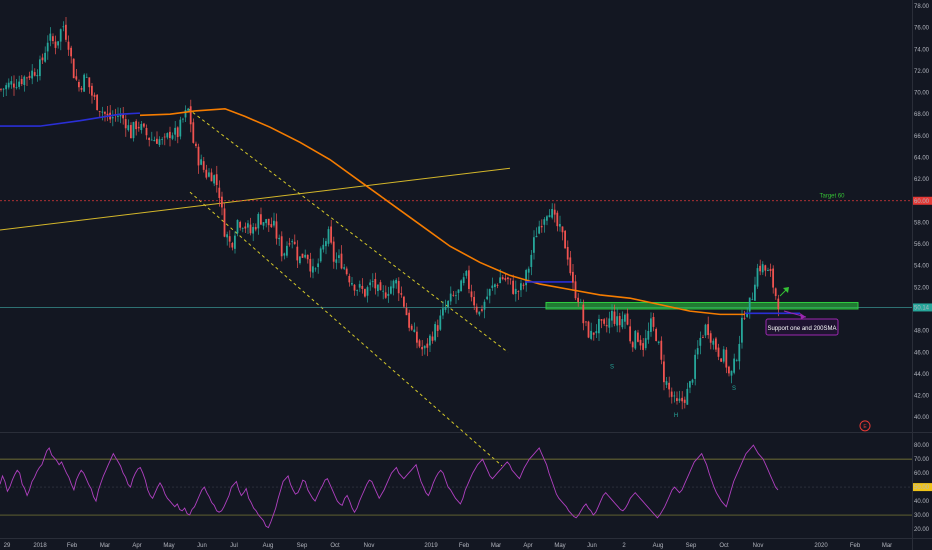 The height and width of the screenshot is (550, 932). What do you see at coordinates (922, 397) in the screenshot?
I see `price-tick-label: 42.00` at bounding box center [922, 397].